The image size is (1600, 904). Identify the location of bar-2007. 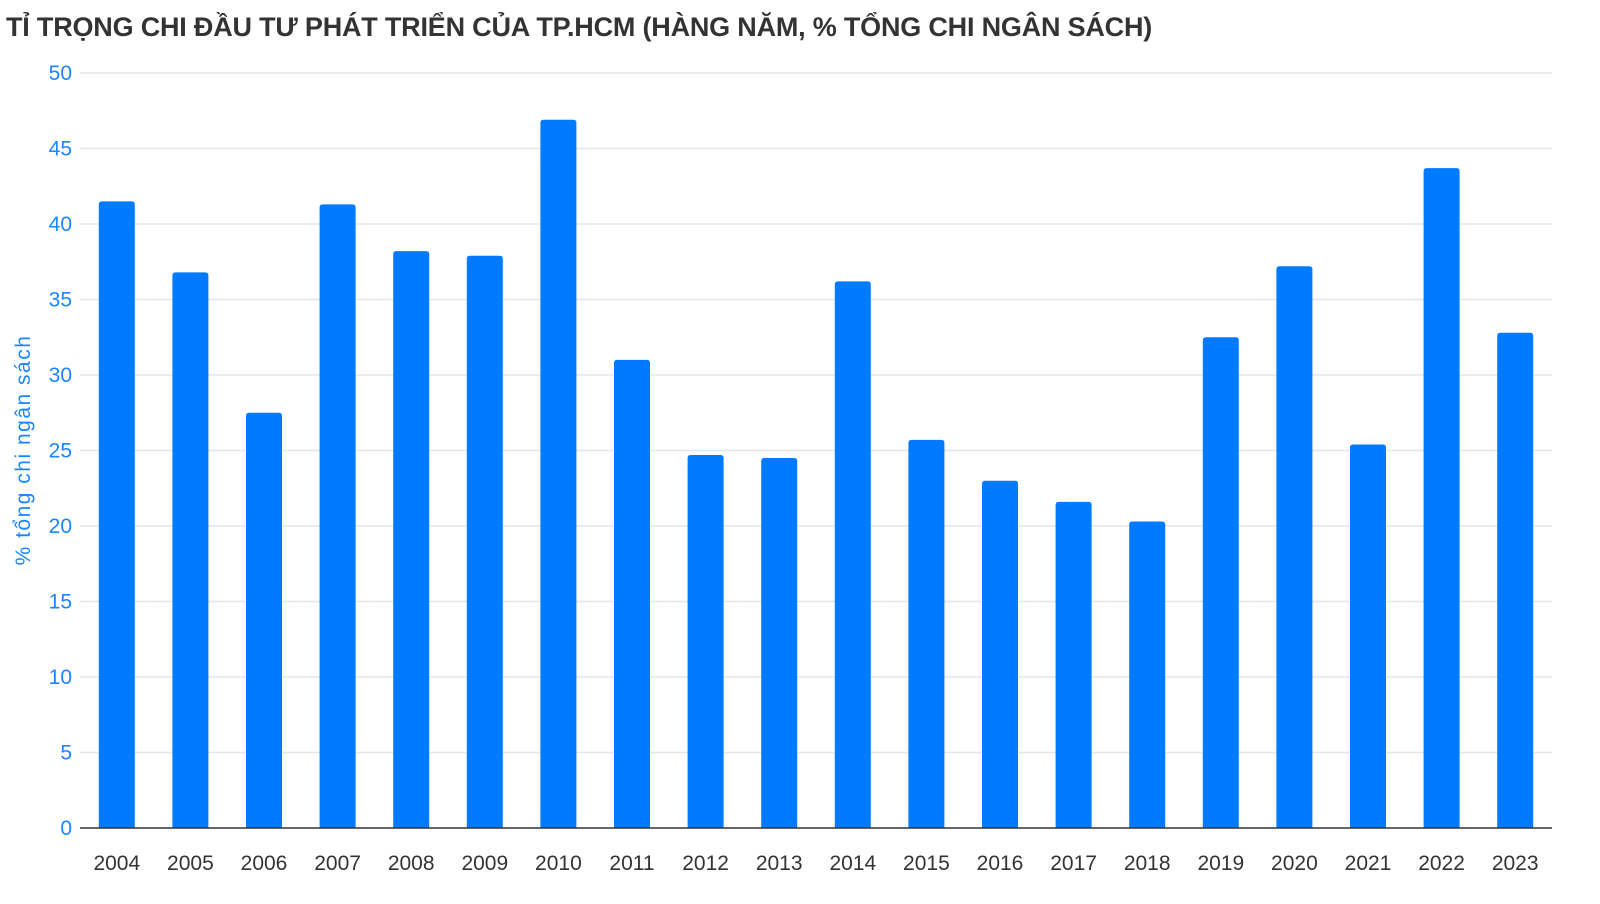
(337, 516).